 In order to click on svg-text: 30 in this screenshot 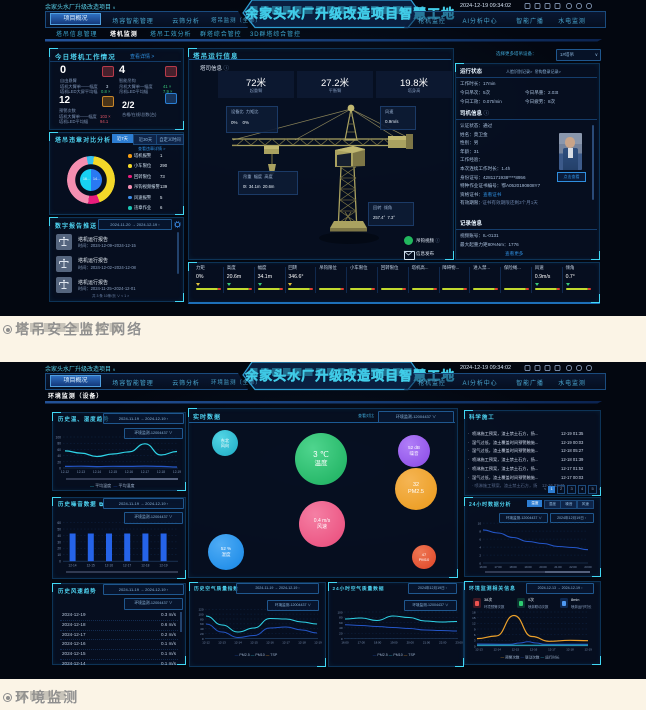, I will do `click(59, 542)`.